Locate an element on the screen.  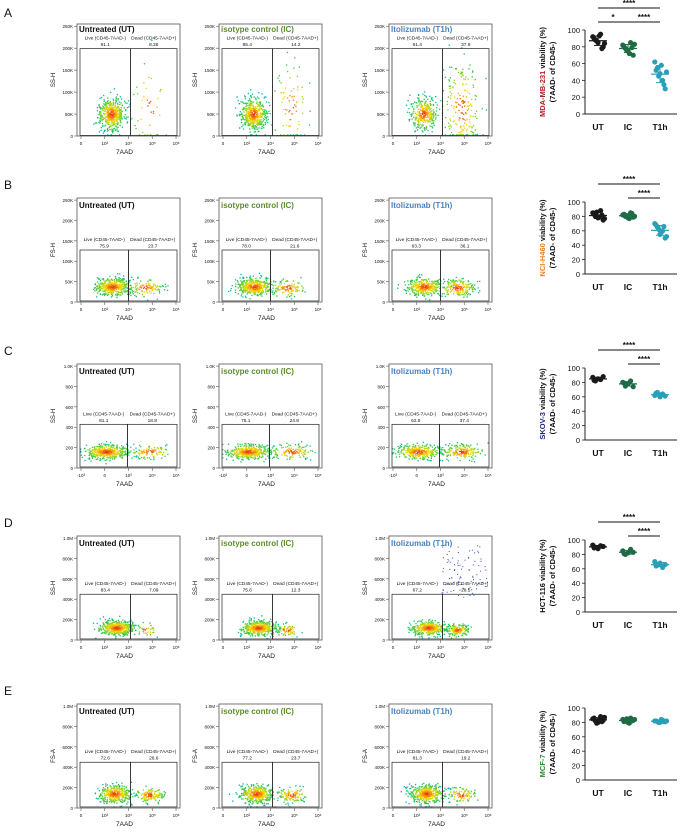
y-tick-label: 150K is located at coordinates (67, 70).